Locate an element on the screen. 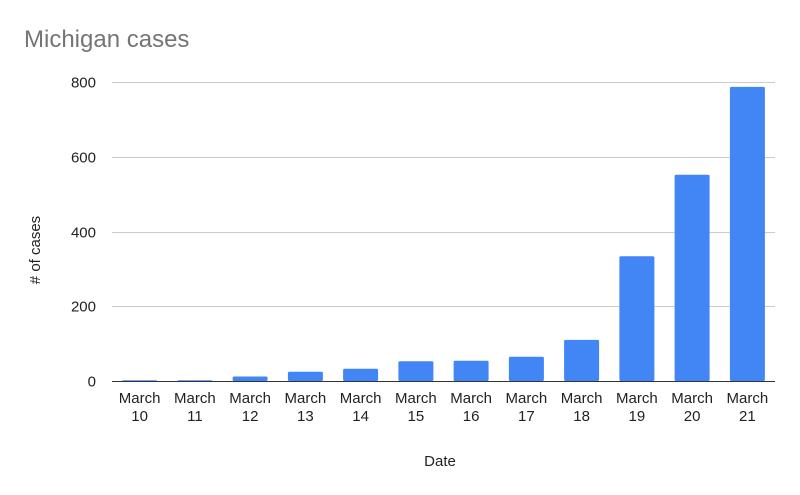 This screenshot has height=495, width=800. x-tick-label: March 10 is located at coordinates (140, 407).